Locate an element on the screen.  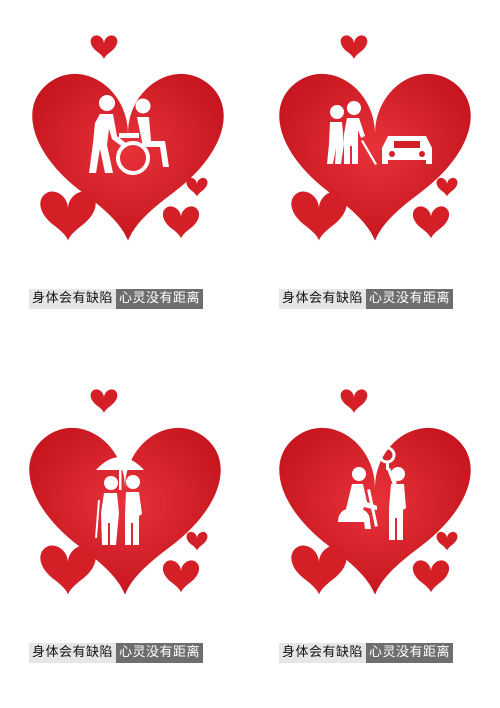
panel-2-art is located at coordinates (375, 138).